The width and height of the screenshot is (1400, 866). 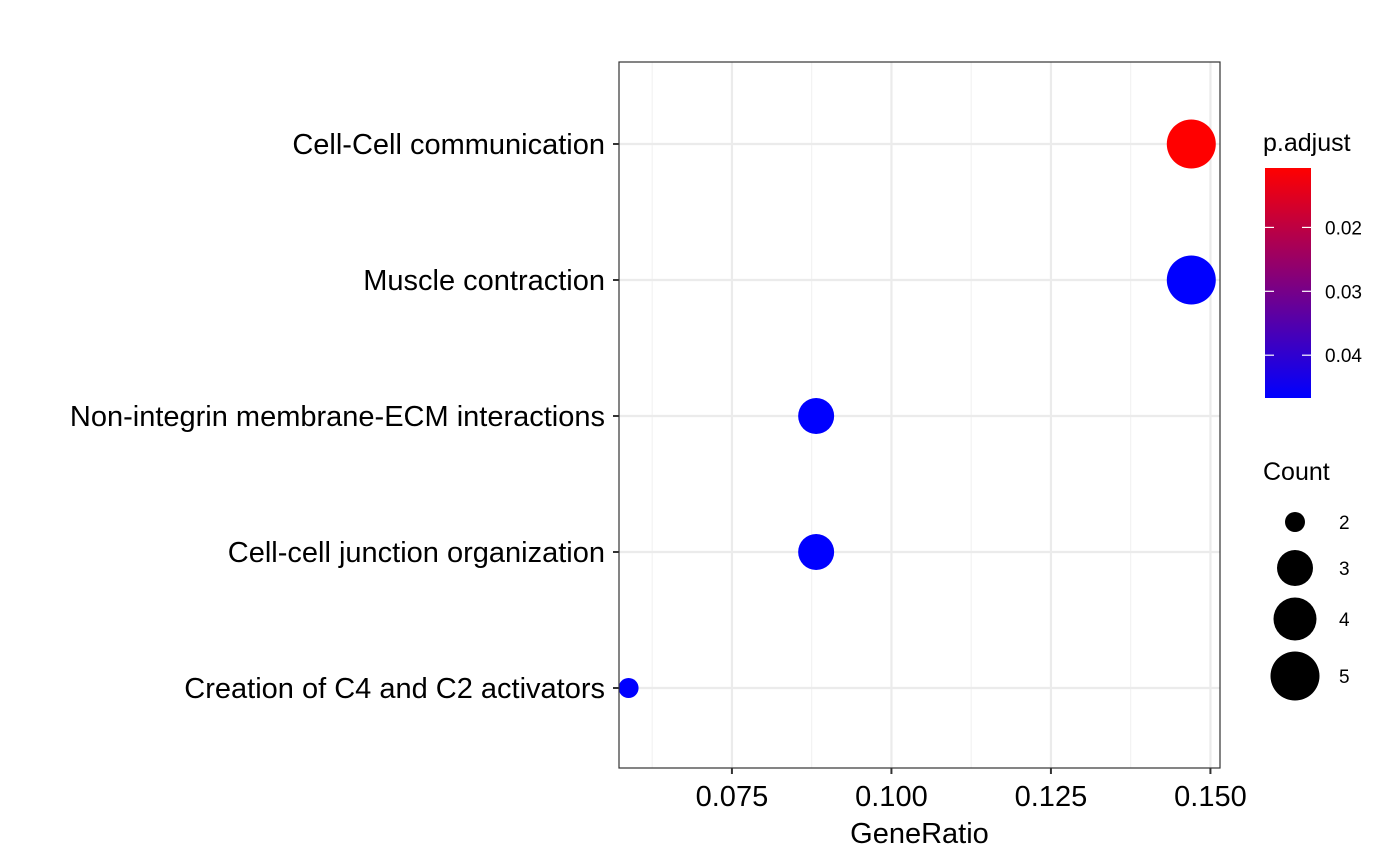 I want to click on size-legend: Count 2 3 4 5, so click(x=1306, y=579).